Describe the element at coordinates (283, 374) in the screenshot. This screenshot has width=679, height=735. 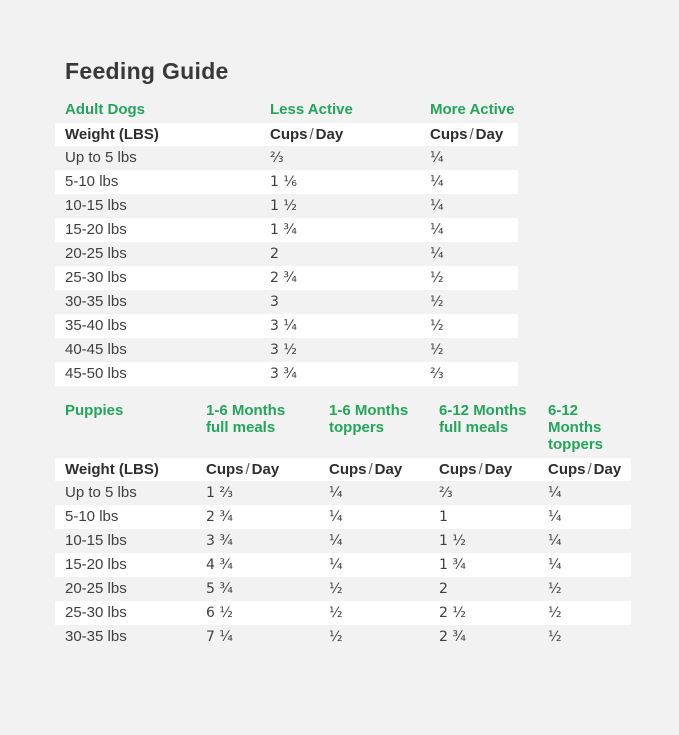
I see `less-active-value-cell: 3 ¾` at that location.